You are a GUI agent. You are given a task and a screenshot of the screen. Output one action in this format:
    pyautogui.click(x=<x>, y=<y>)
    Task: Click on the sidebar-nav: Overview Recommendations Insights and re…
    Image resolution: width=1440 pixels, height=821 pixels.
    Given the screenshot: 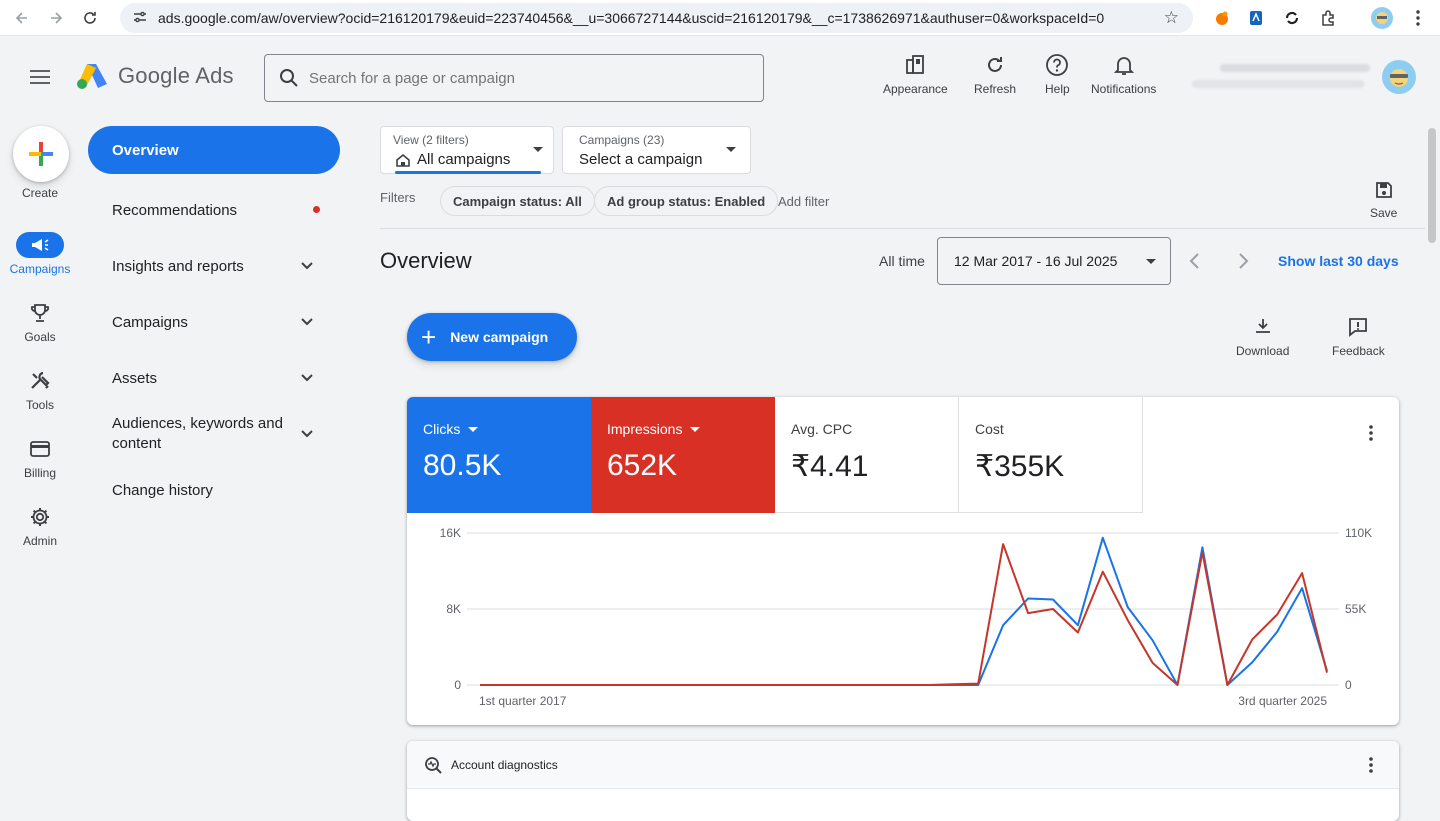 What is the action you would take?
    pyautogui.click(x=214, y=322)
    